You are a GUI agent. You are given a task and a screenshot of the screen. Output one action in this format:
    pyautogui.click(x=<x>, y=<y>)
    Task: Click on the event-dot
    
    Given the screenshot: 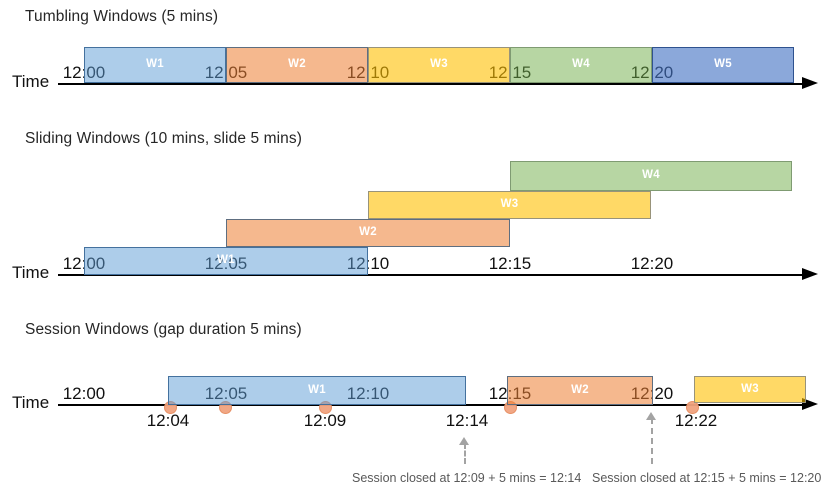 What is the action you would take?
    pyautogui.click(x=692, y=407)
    